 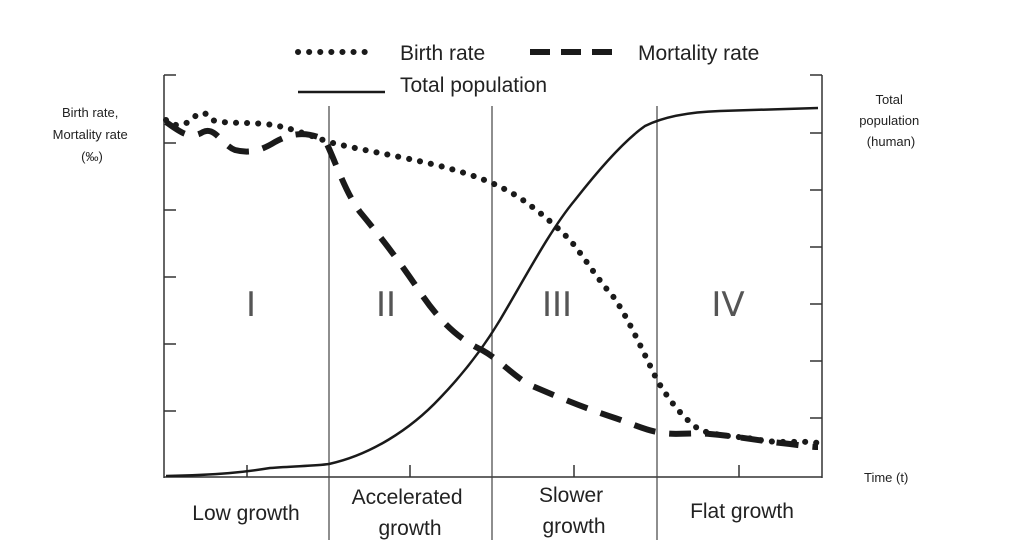 I want to click on left-axis-label: Birth rate, Mortality rate (‰), so click(x=92, y=134).